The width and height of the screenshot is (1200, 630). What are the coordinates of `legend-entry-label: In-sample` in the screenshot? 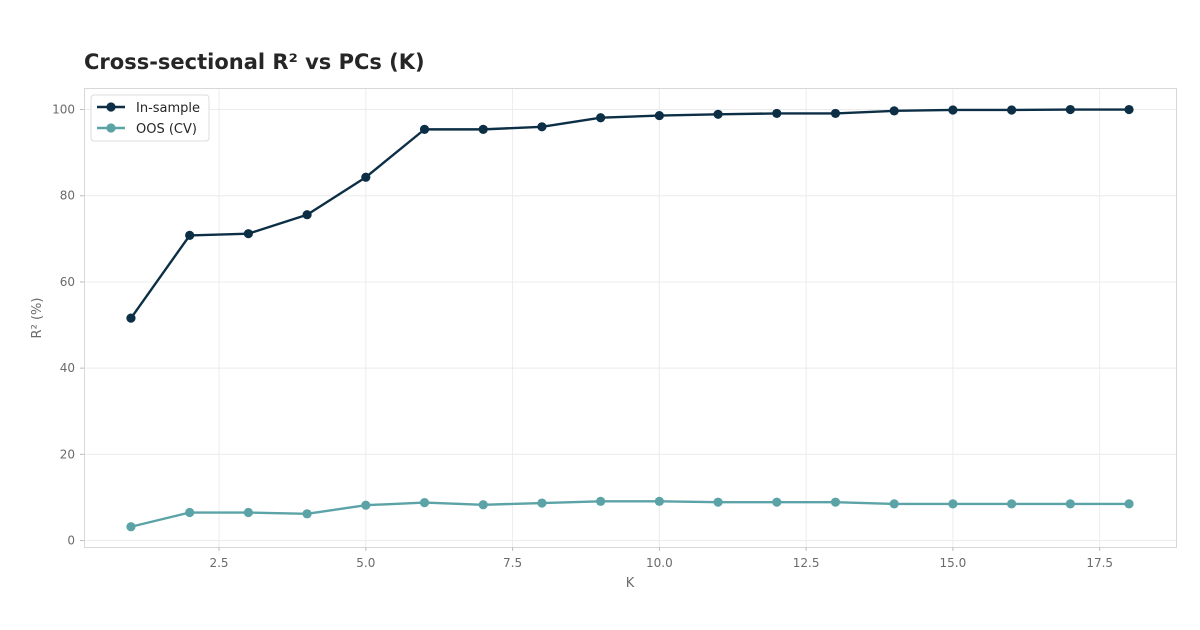 It's located at (168, 108).